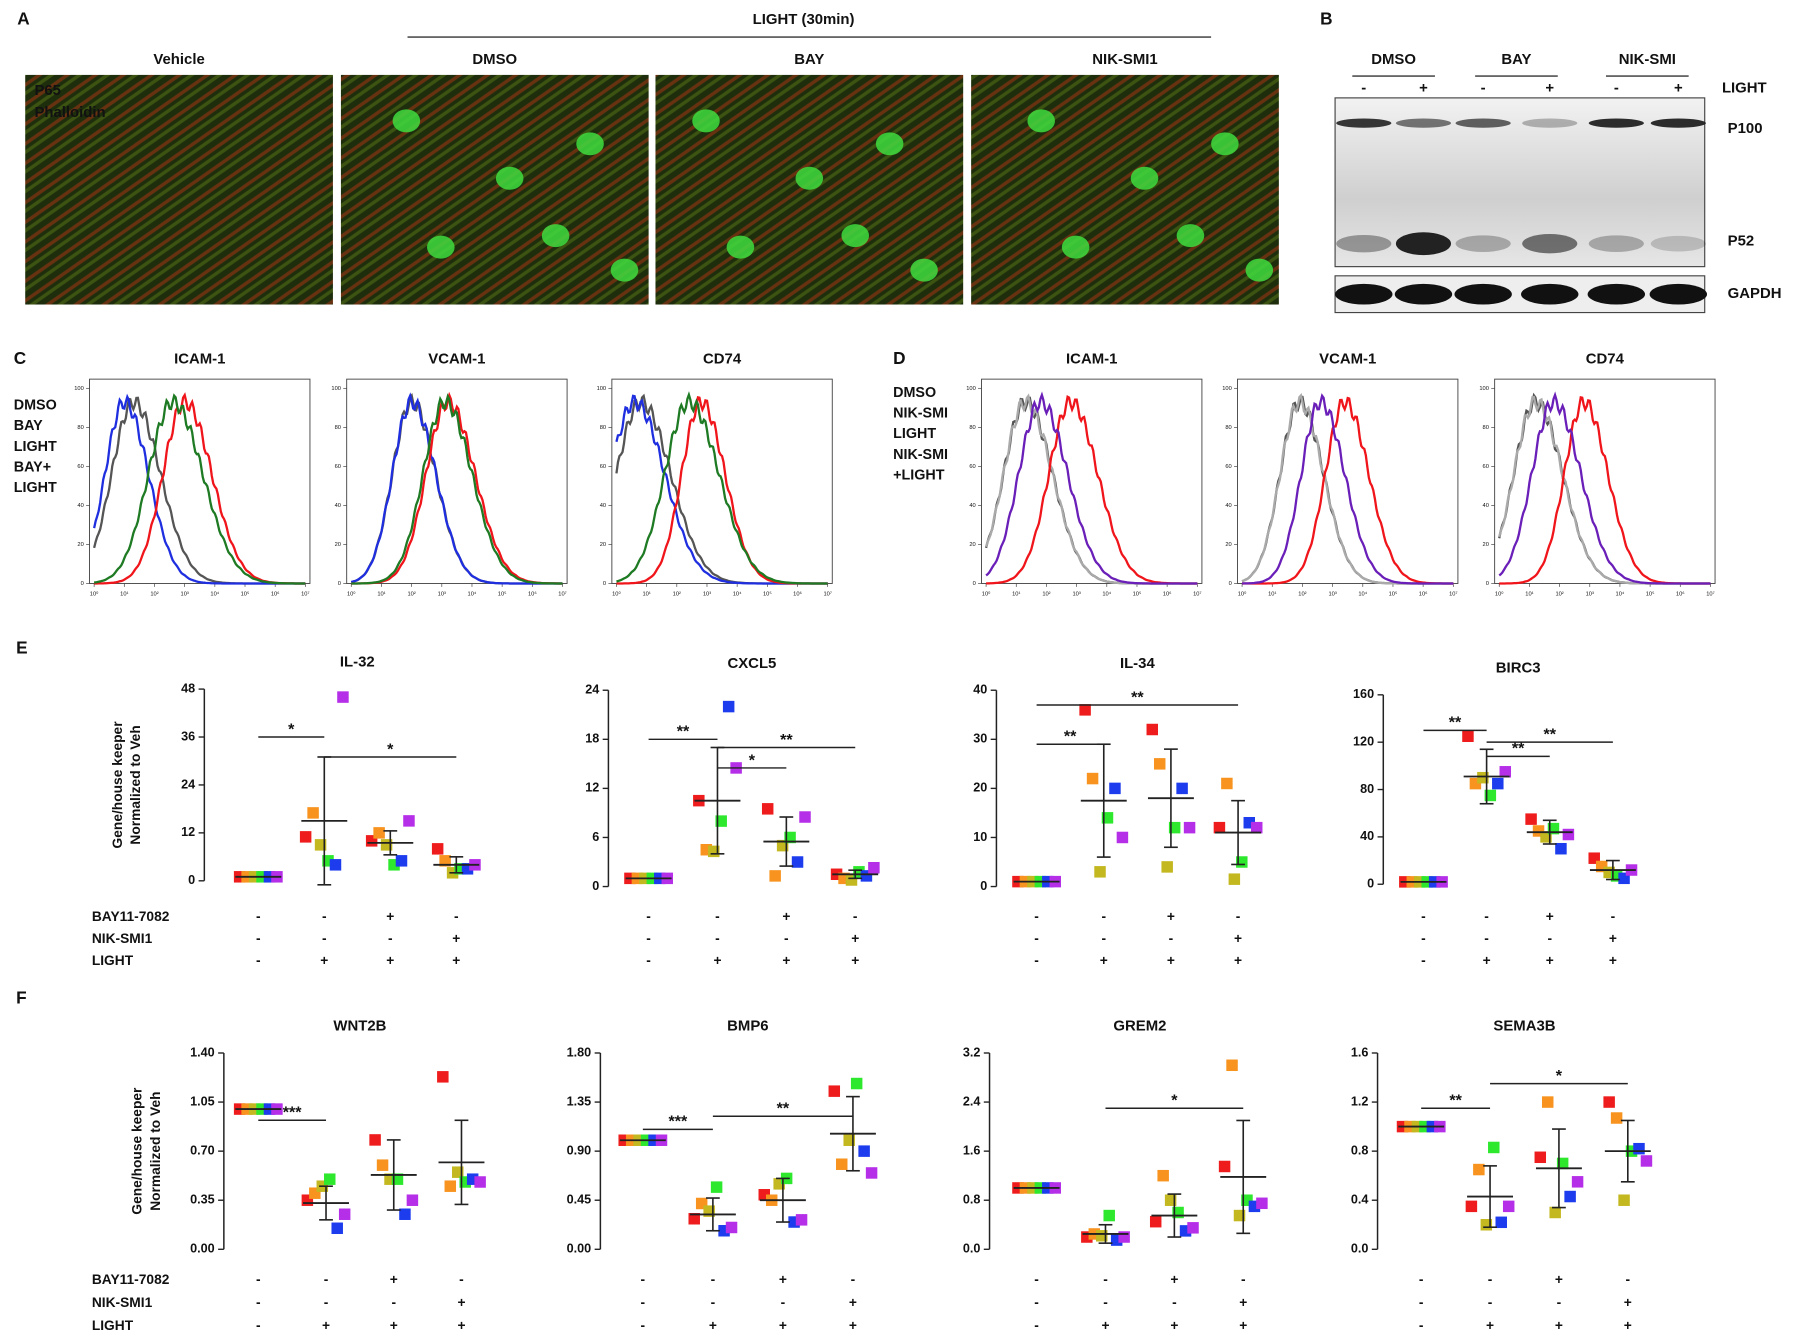  Describe the element at coordinates (122, 938) in the screenshot. I see `treatment-name: NIK-SMI1` at that location.